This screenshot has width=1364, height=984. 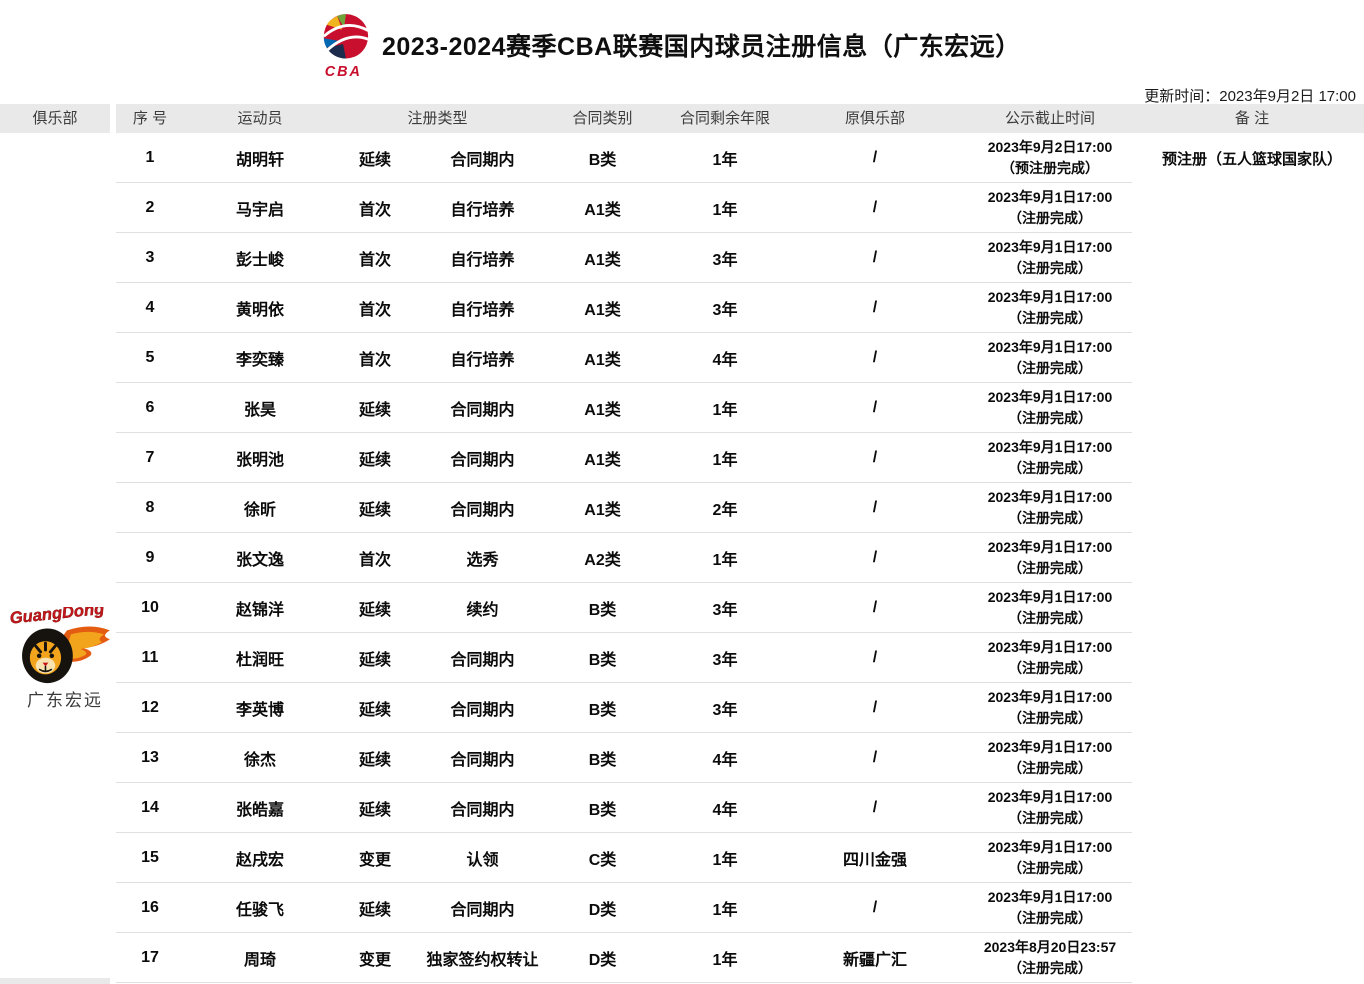 I want to click on cell-serial-no: 1, so click(x=150, y=157).